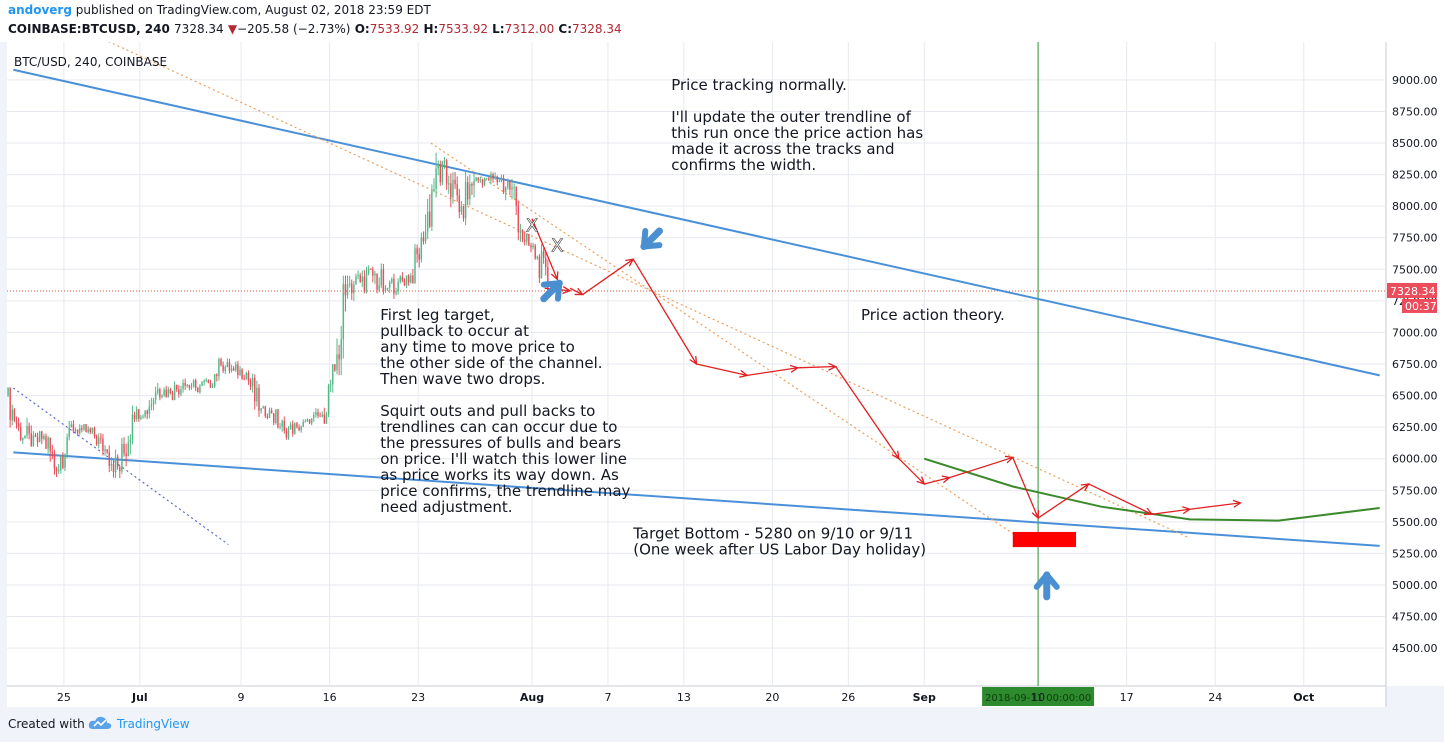 The width and height of the screenshot is (1444, 742). I want to click on y-tick-label: 7750.00, so click(1415, 238).